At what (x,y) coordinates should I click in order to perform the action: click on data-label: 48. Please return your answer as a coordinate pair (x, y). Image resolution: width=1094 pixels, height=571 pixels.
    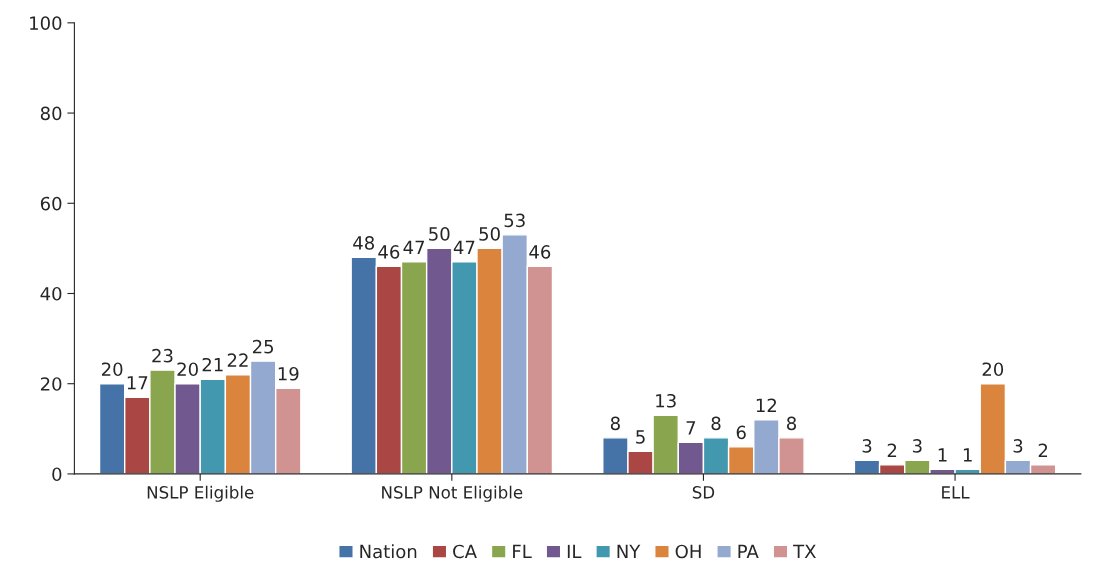
    Looking at the image, I should click on (364, 243).